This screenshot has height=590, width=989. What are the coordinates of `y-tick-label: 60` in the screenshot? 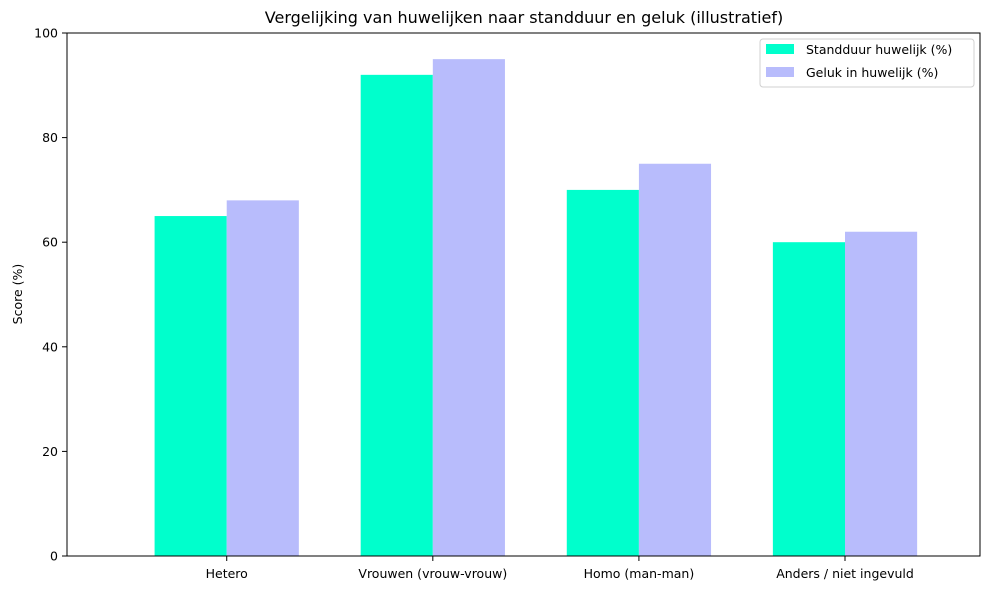 It's located at (50, 242).